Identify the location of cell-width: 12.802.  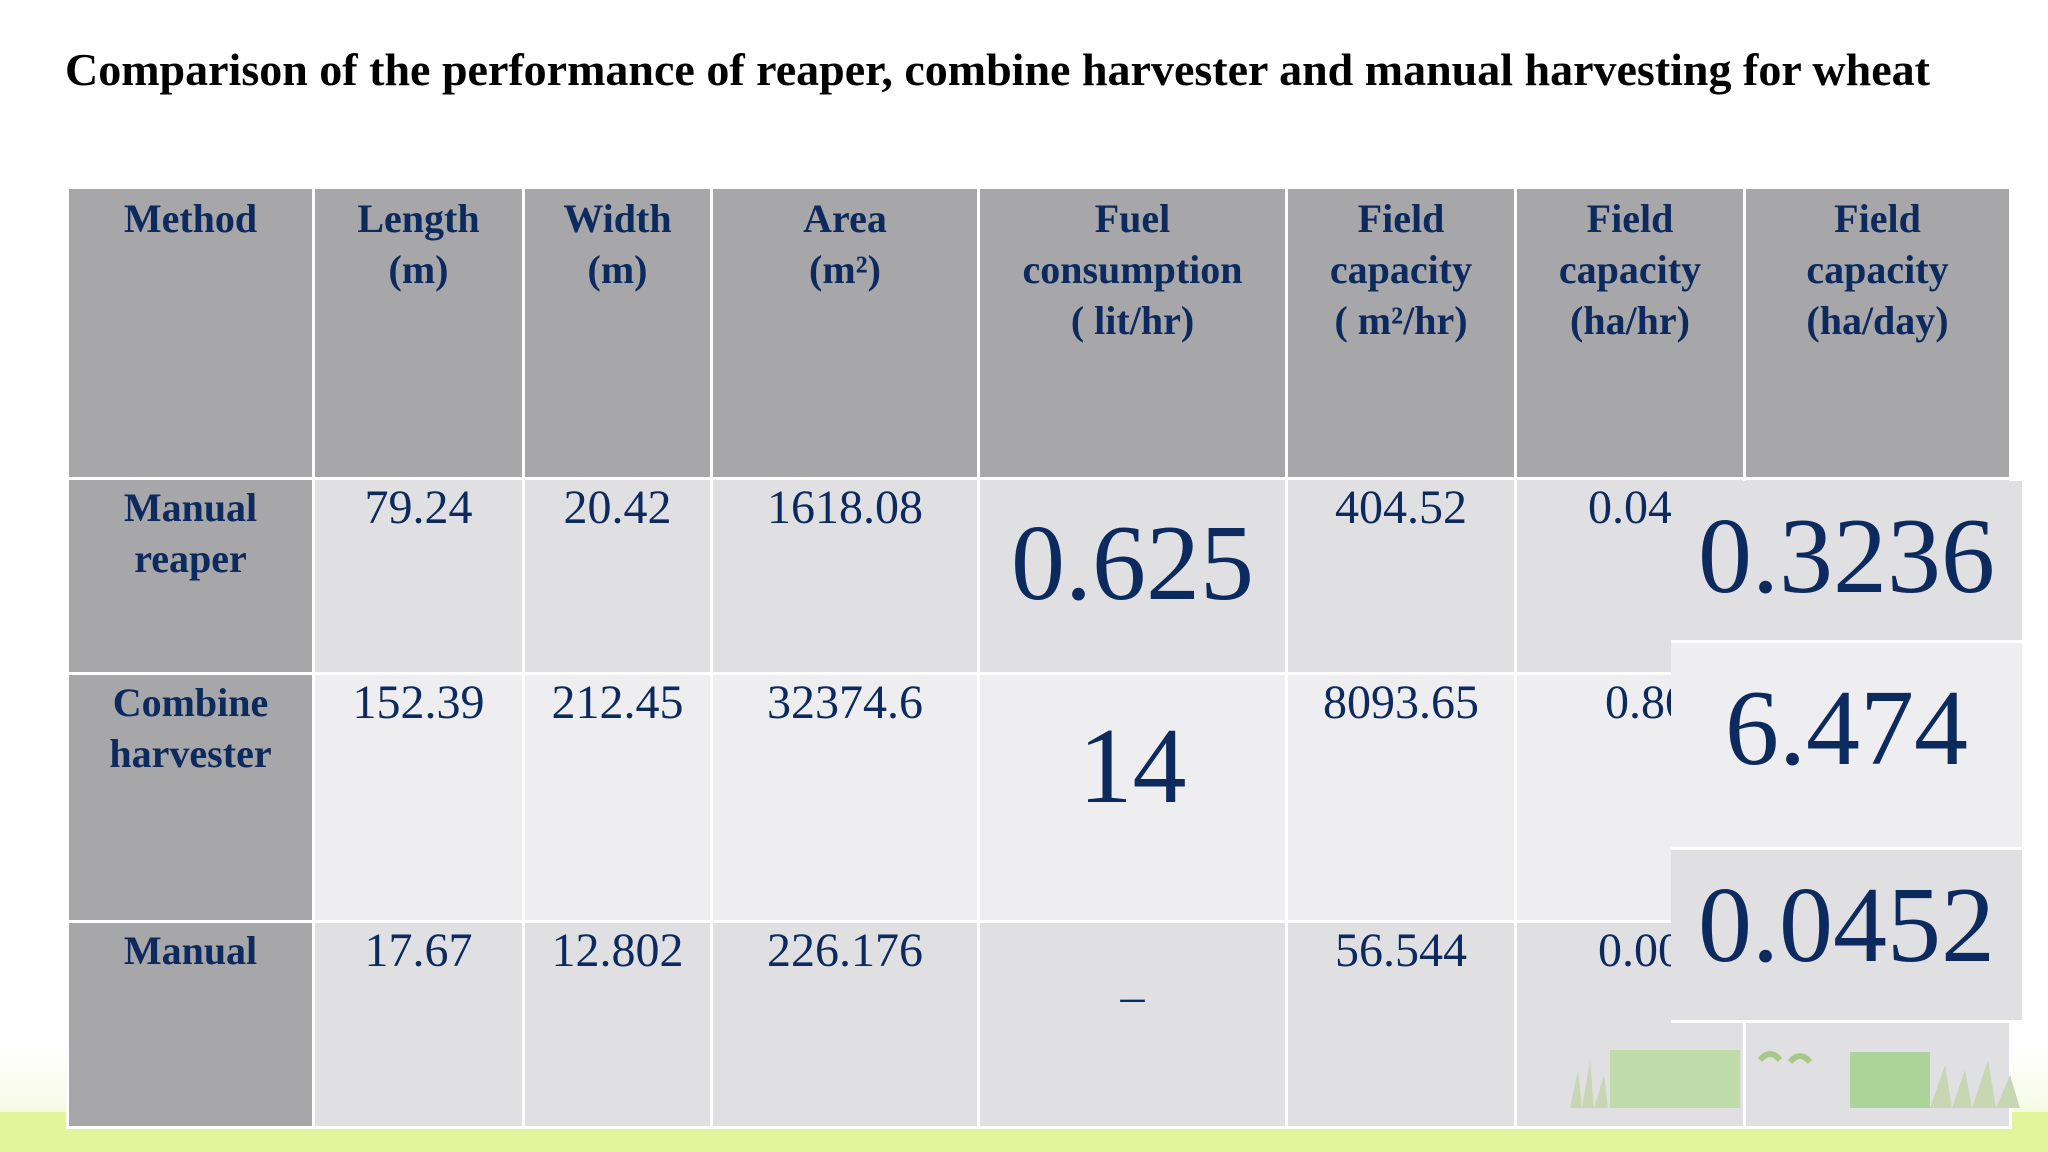
(617, 1024).